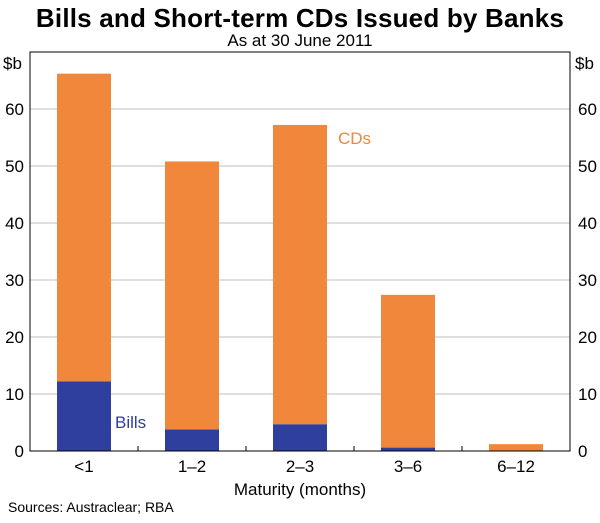  What do you see at coordinates (192, 466) in the screenshot?
I see `x-tick-label: 1–2` at bounding box center [192, 466].